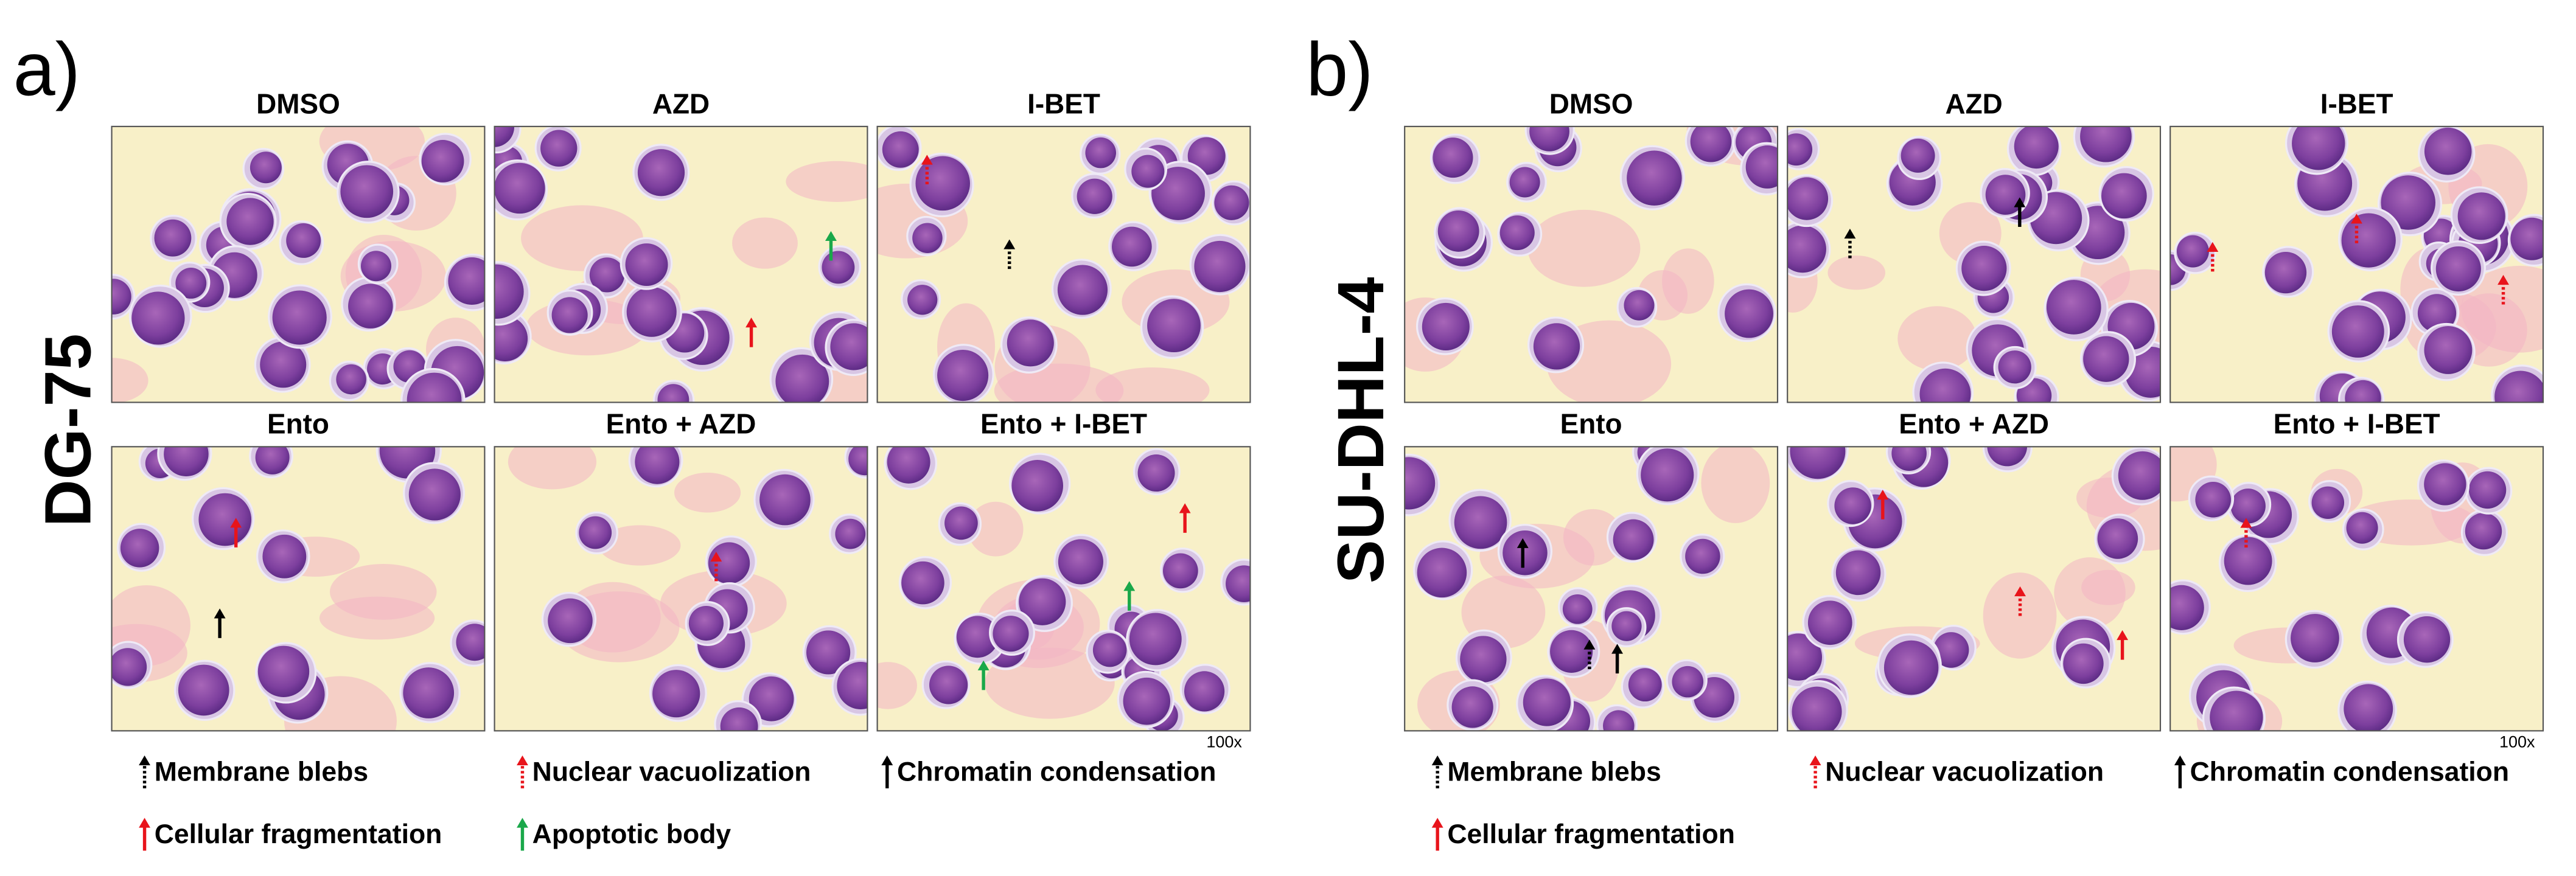 This screenshot has height=876, width=2576. What do you see at coordinates (1974, 424) in the screenshot?
I see `image-title: Ento + AZD` at bounding box center [1974, 424].